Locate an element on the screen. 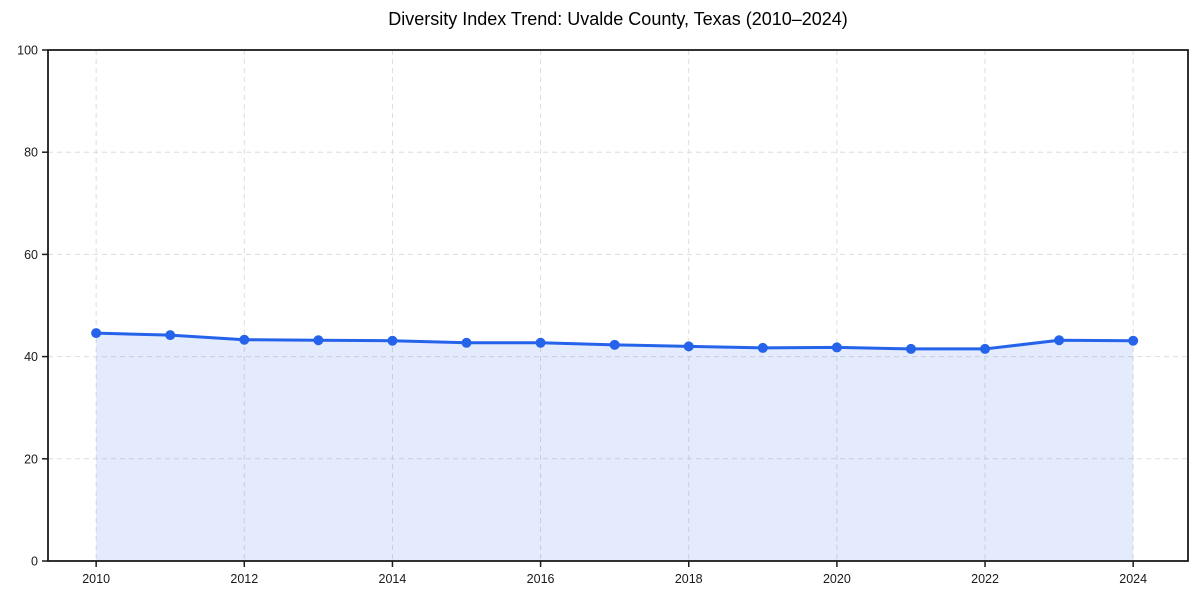 This screenshot has height=600, width=1200. x-tick-label: 2024 is located at coordinates (1133, 579).